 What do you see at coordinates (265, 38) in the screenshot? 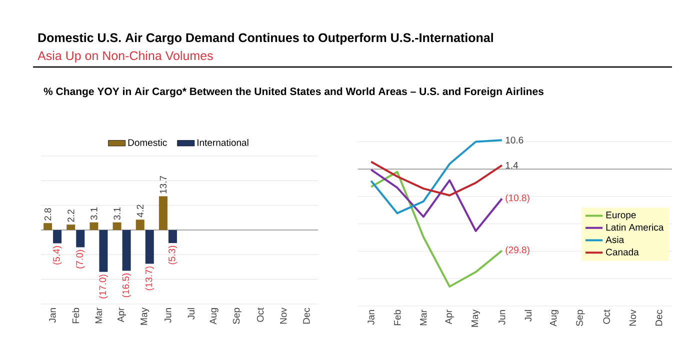
I see `chart-title: Domestic U.S. Air Cargo Demand Continues to Outperform U.S.-International` at bounding box center [265, 38].